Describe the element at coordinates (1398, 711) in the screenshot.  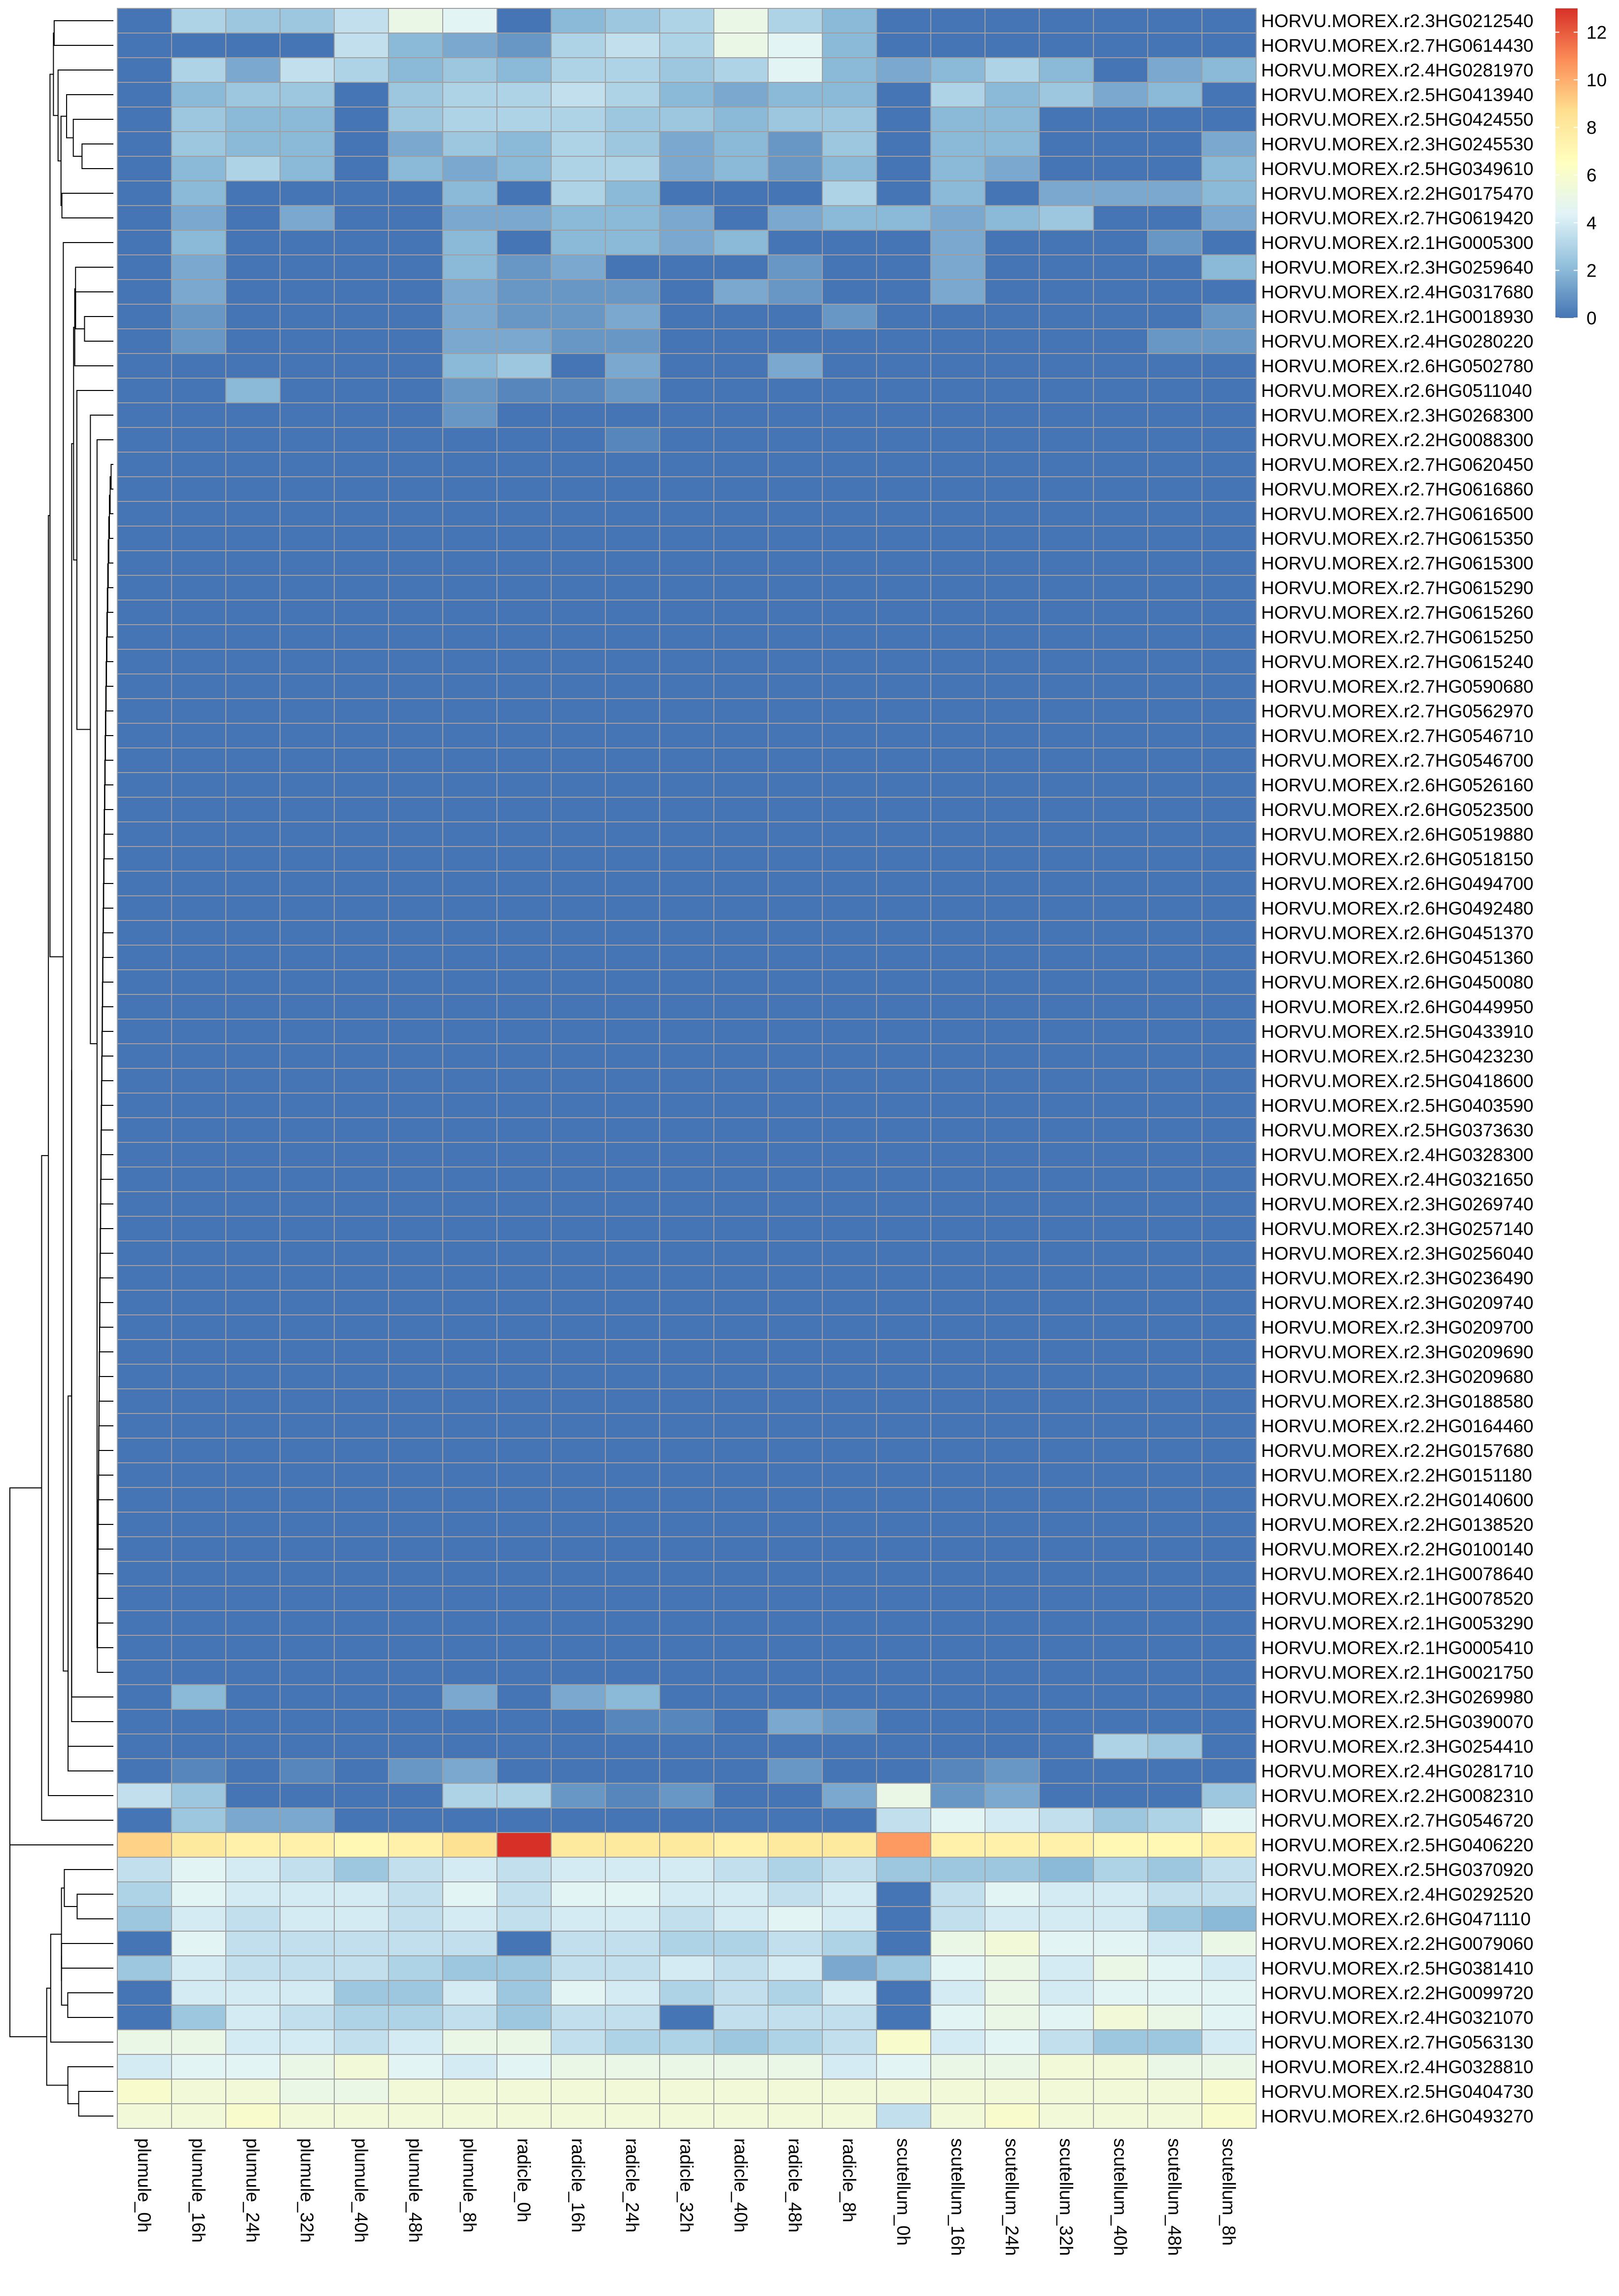
I see `row-label: HORVU.MOREX.r2.7HG0562970` at that location.